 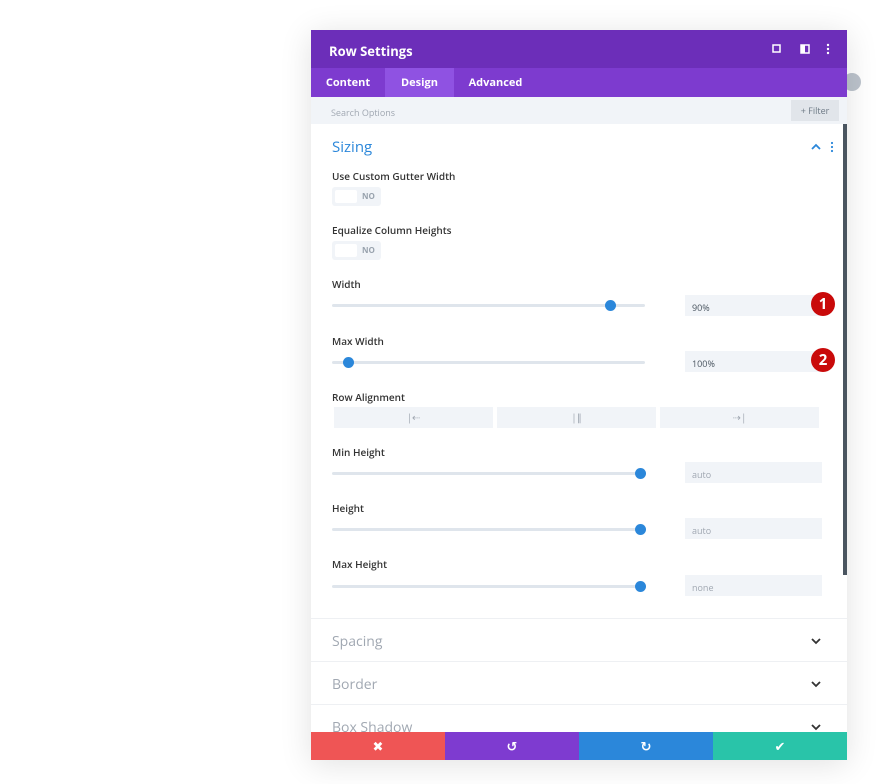 I want to click on cancel-button: ✖, so click(x=378, y=746).